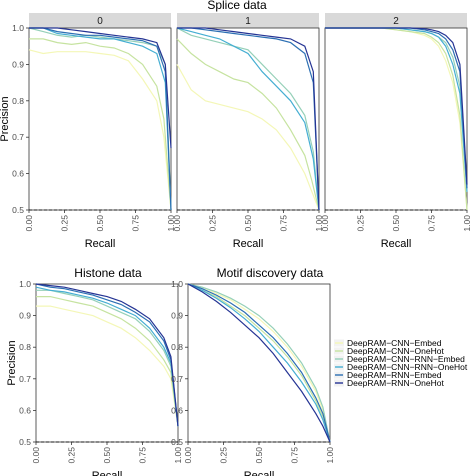  I want to click on legend-label: DeepRAM−CNN−Embed, so click(394, 343).